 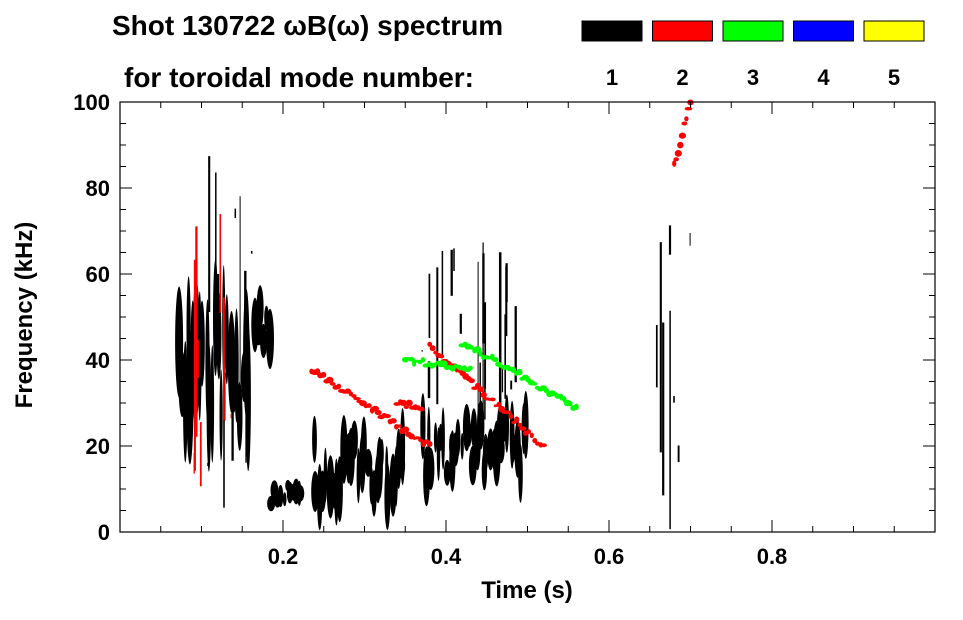 I want to click on mode-legend: 1 2 3 4 5, so click(x=753, y=55).